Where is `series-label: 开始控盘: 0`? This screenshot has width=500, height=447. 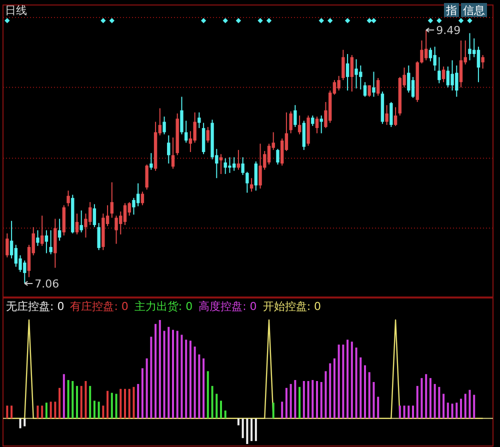
series-label: 开始控盘: 0 is located at coordinates (292, 306).